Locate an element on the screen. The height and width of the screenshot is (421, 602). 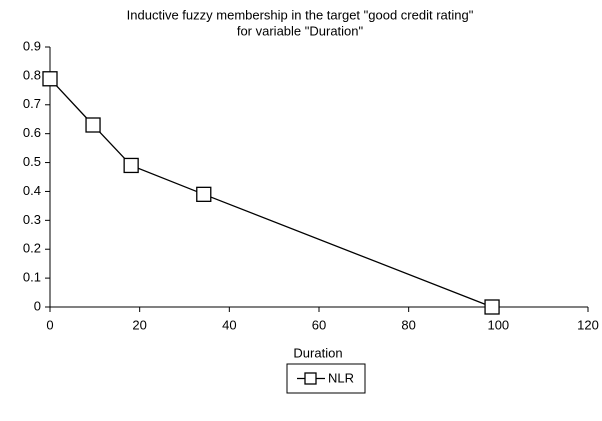
y-tick-label: 0.4 is located at coordinates (32, 190).